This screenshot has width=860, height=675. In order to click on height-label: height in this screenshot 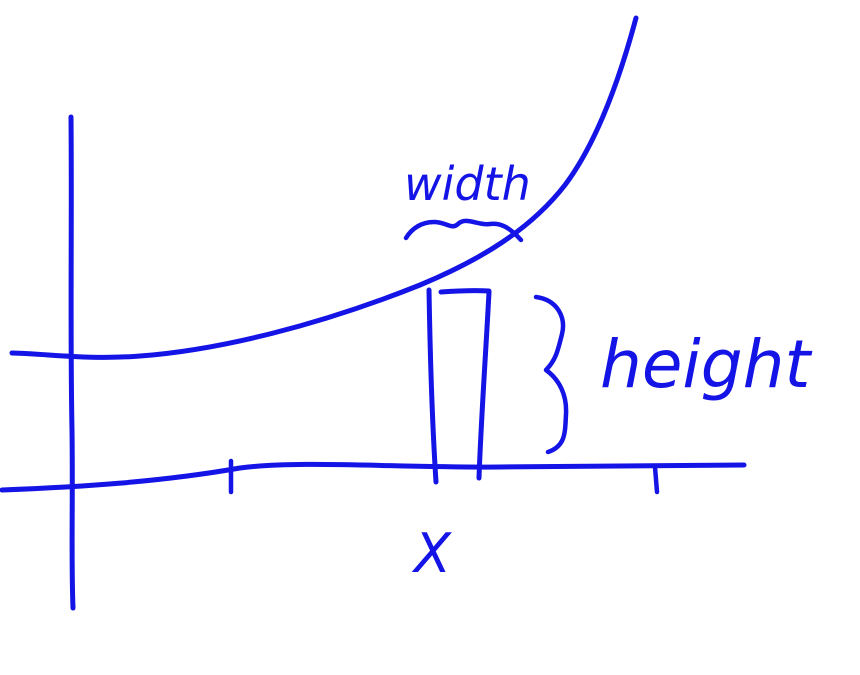, I will do `click(706, 364)`.